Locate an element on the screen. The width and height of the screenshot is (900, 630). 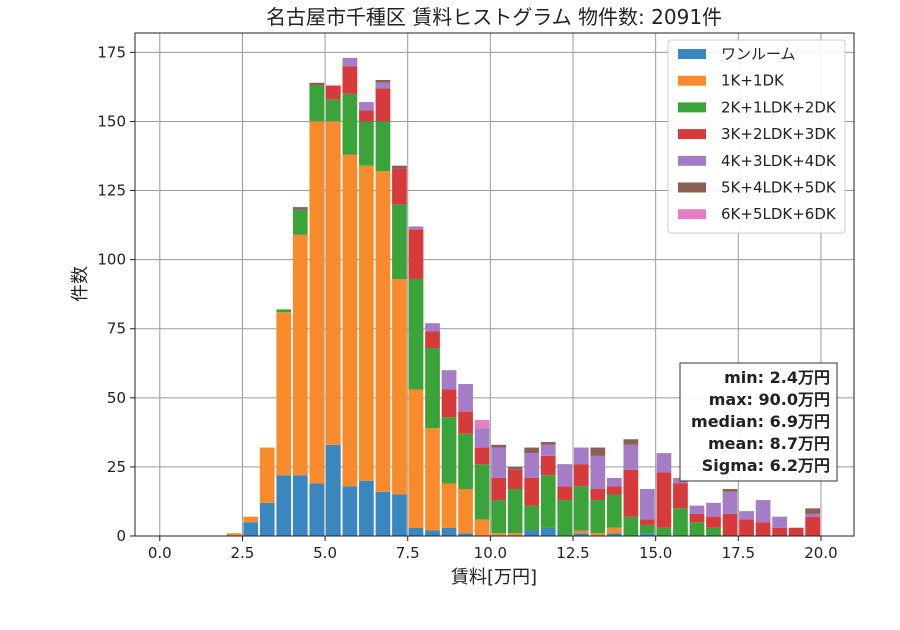
y-tick-label: 25 is located at coordinates (116, 467).